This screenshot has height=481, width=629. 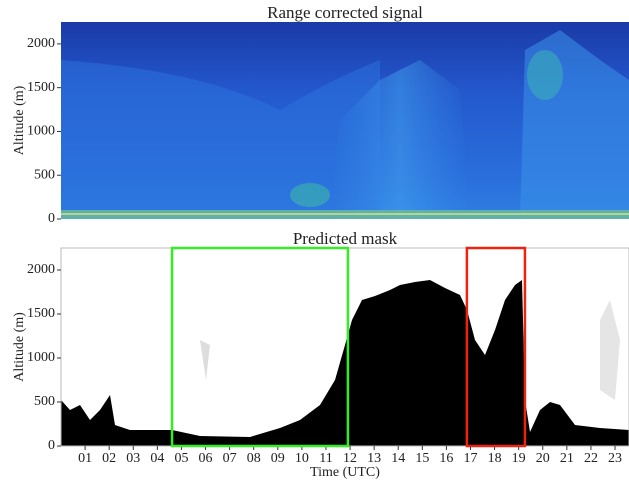 I want to click on x-tick-label: 15, so click(x=422, y=458).